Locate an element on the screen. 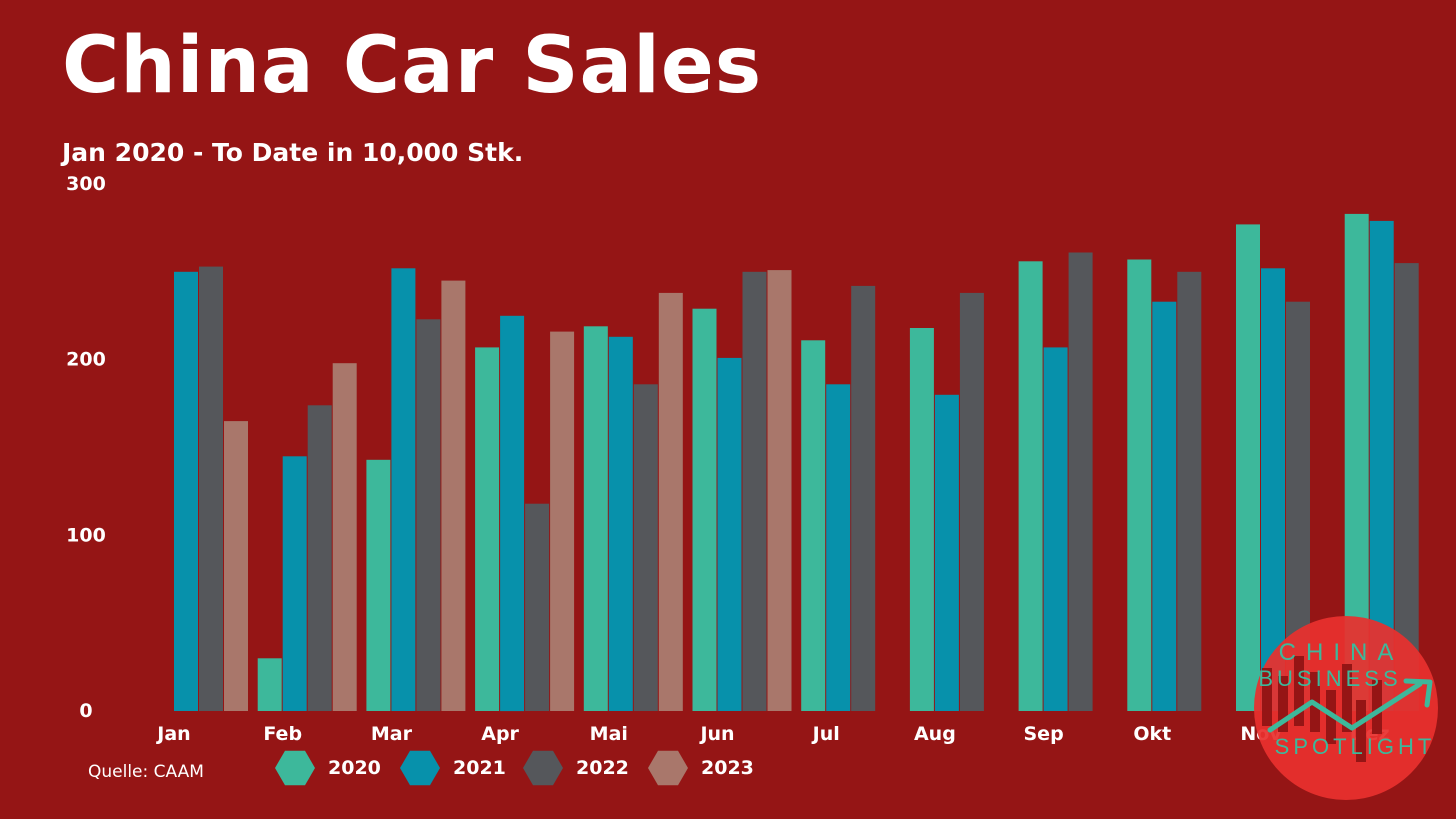  bar-2022-nov is located at coordinates (1298, 506).